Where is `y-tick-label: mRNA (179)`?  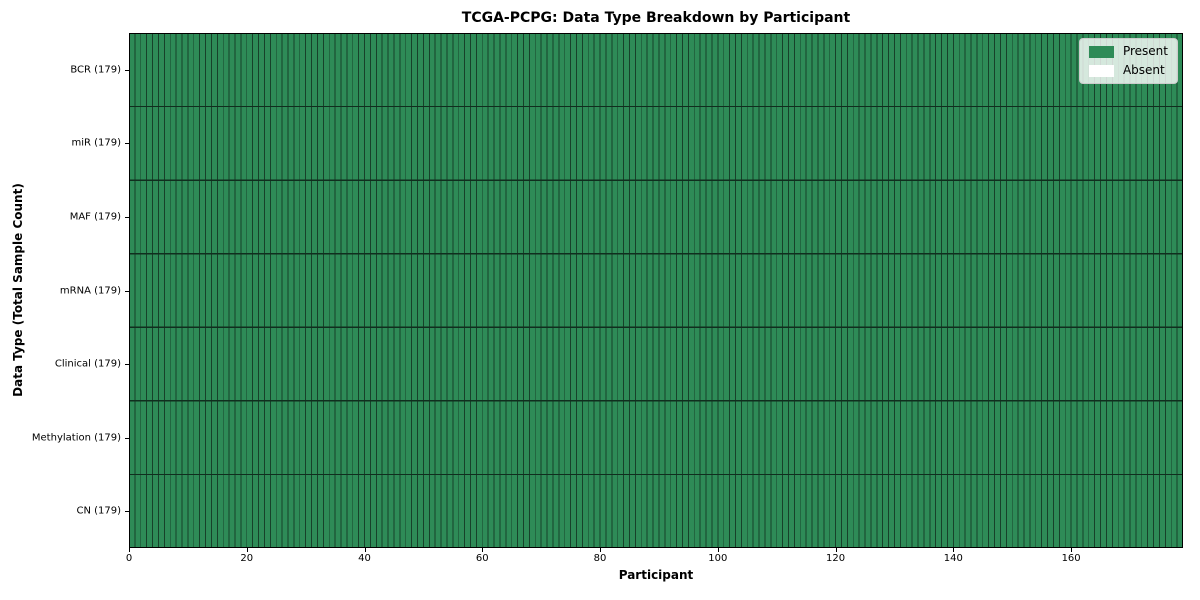 y-tick-label: mRNA (179) is located at coordinates (90, 290).